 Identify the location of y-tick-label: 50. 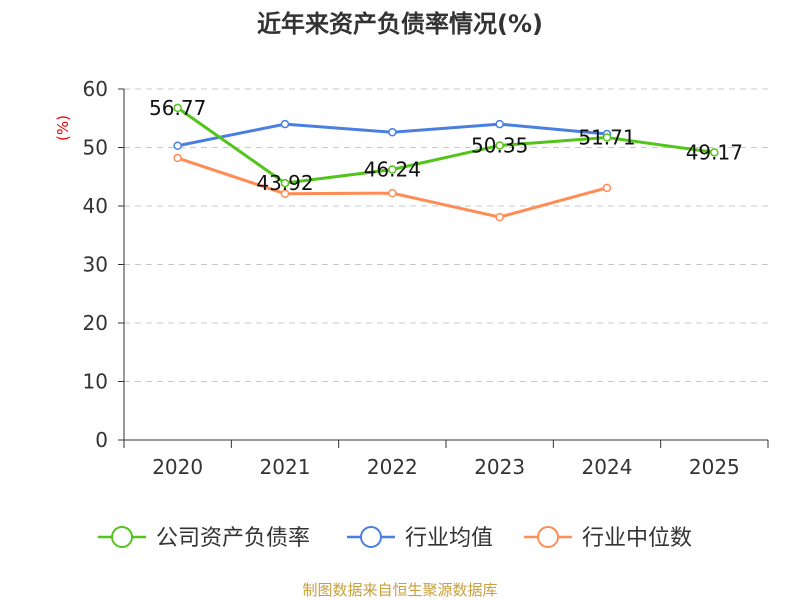
(95, 148).